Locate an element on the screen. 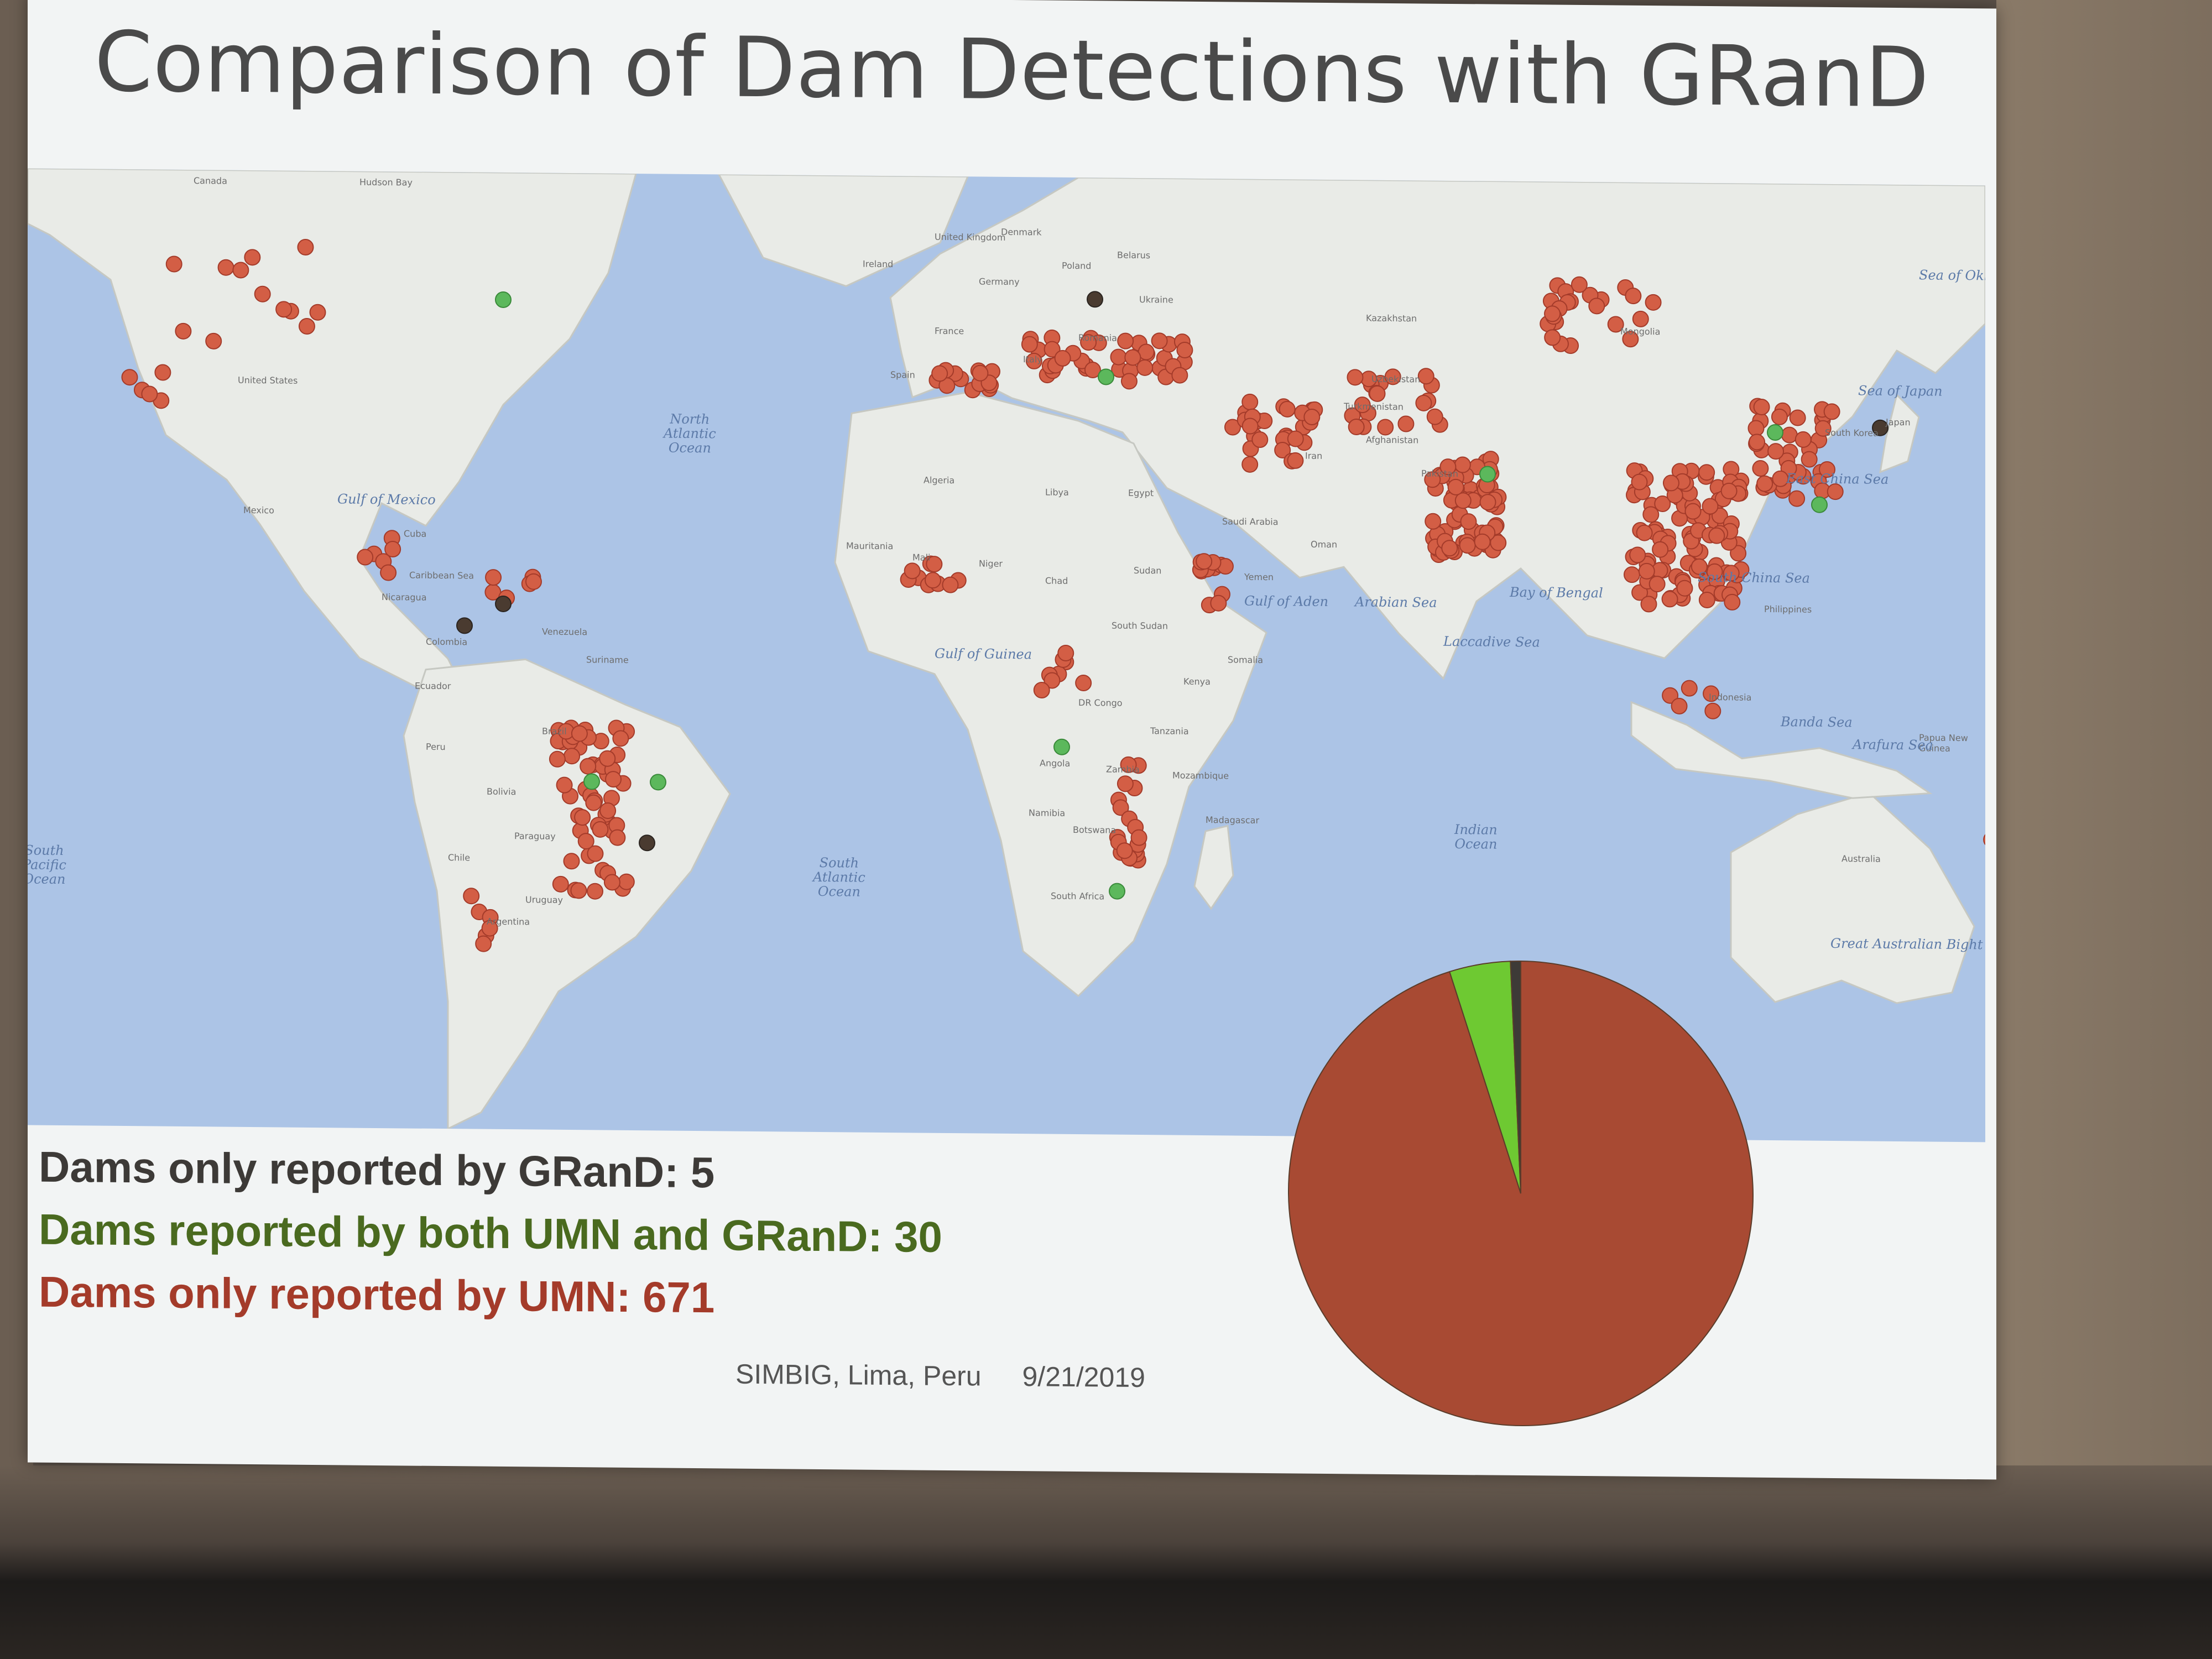 The image size is (2212, 1659). land-africa is located at coordinates (1050, 695).